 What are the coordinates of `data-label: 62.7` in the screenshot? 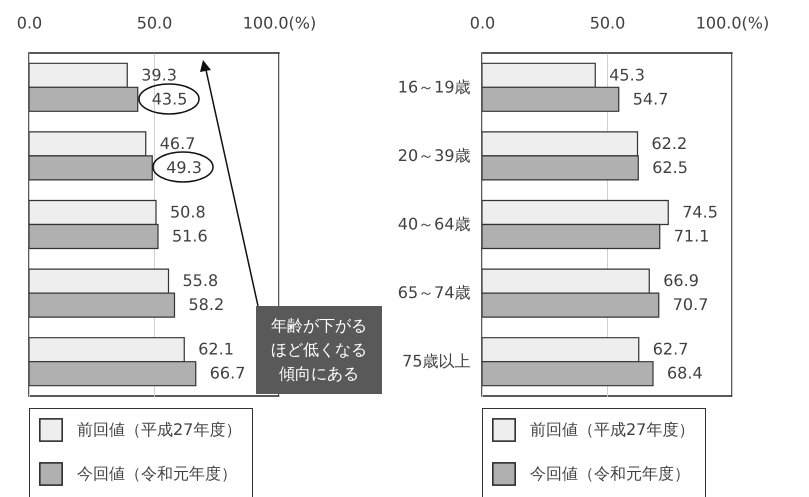 It's located at (670, 349).